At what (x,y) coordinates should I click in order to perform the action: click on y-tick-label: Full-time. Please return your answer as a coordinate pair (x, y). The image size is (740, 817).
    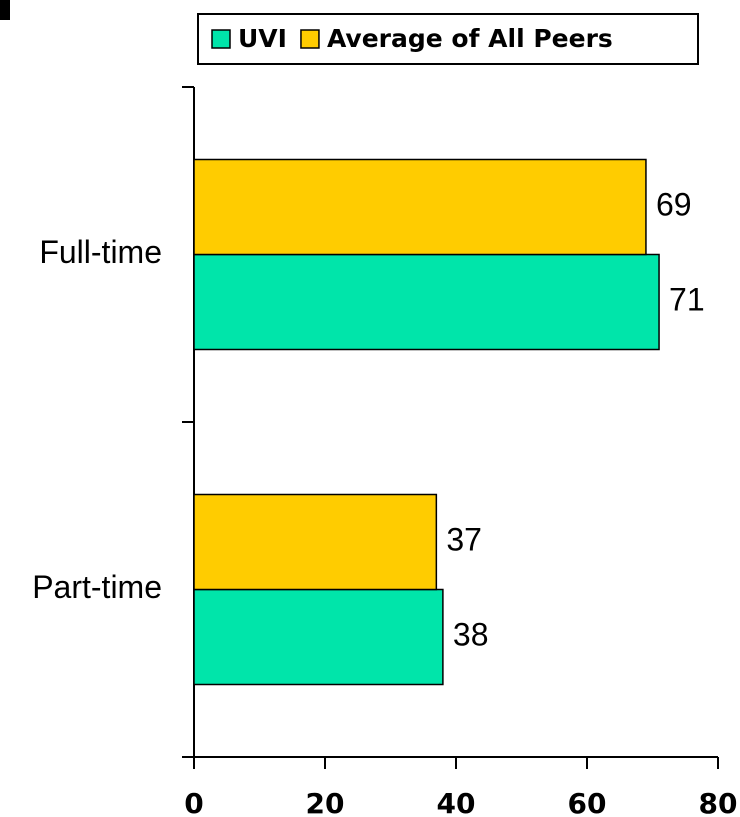
    Looking at the image, I should click on (100, 252).